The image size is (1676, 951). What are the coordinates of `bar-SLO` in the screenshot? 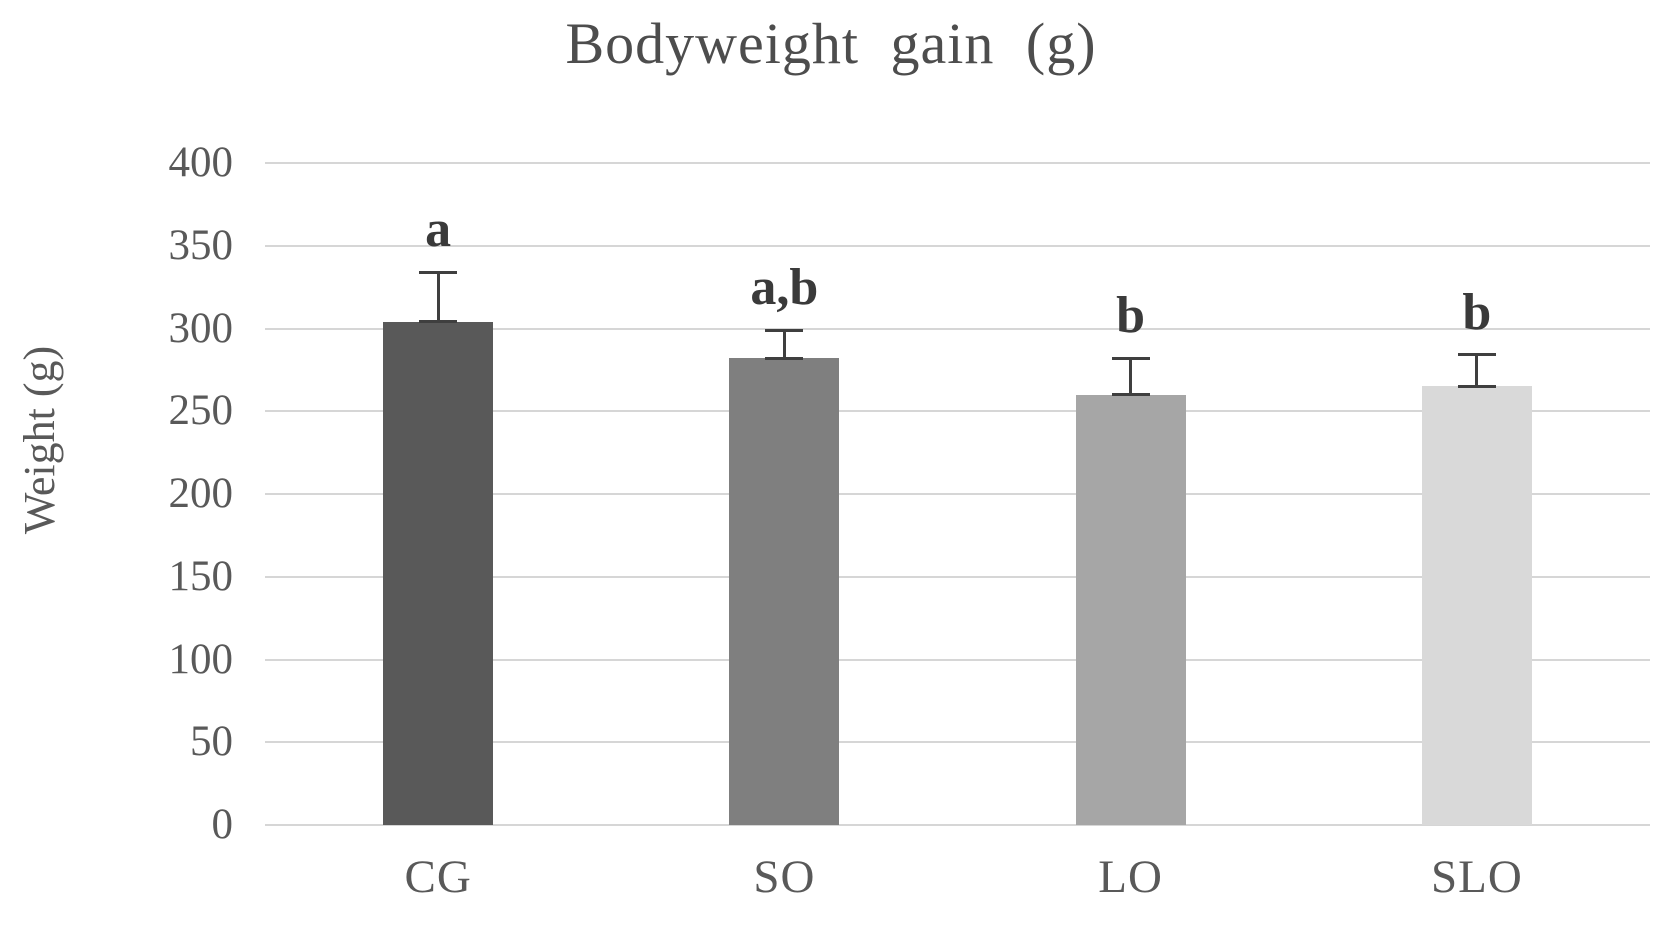 It's located at (1476, 605).